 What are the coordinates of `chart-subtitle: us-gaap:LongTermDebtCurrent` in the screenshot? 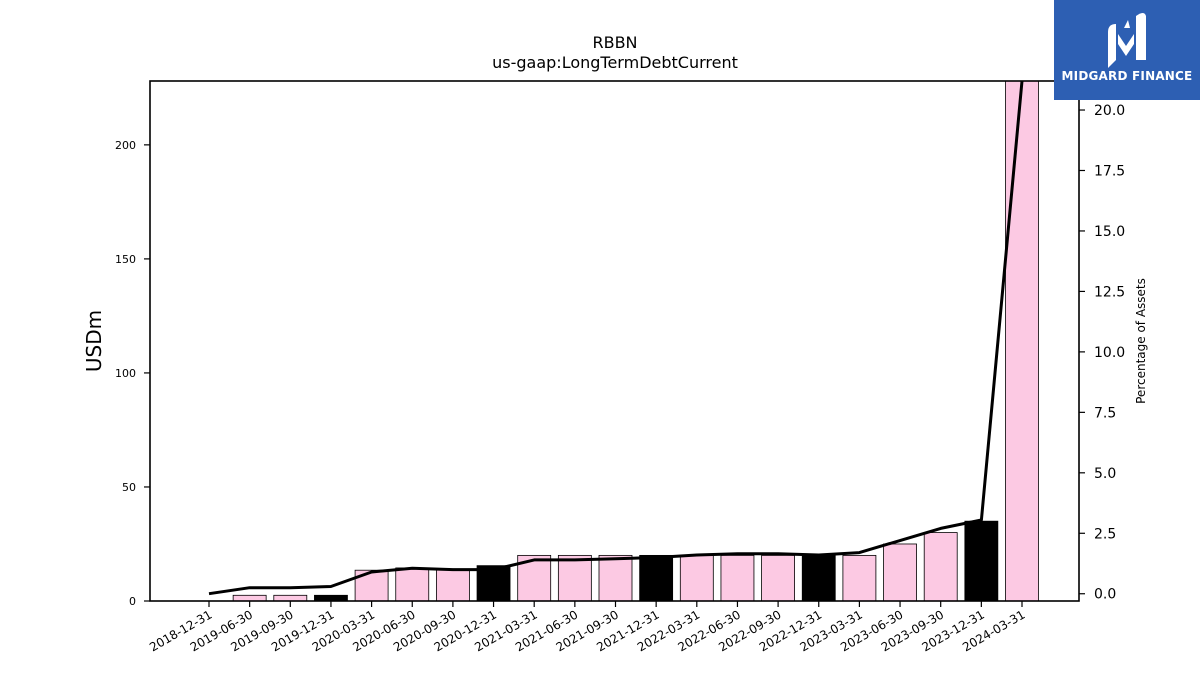 It's located at (615, 62).